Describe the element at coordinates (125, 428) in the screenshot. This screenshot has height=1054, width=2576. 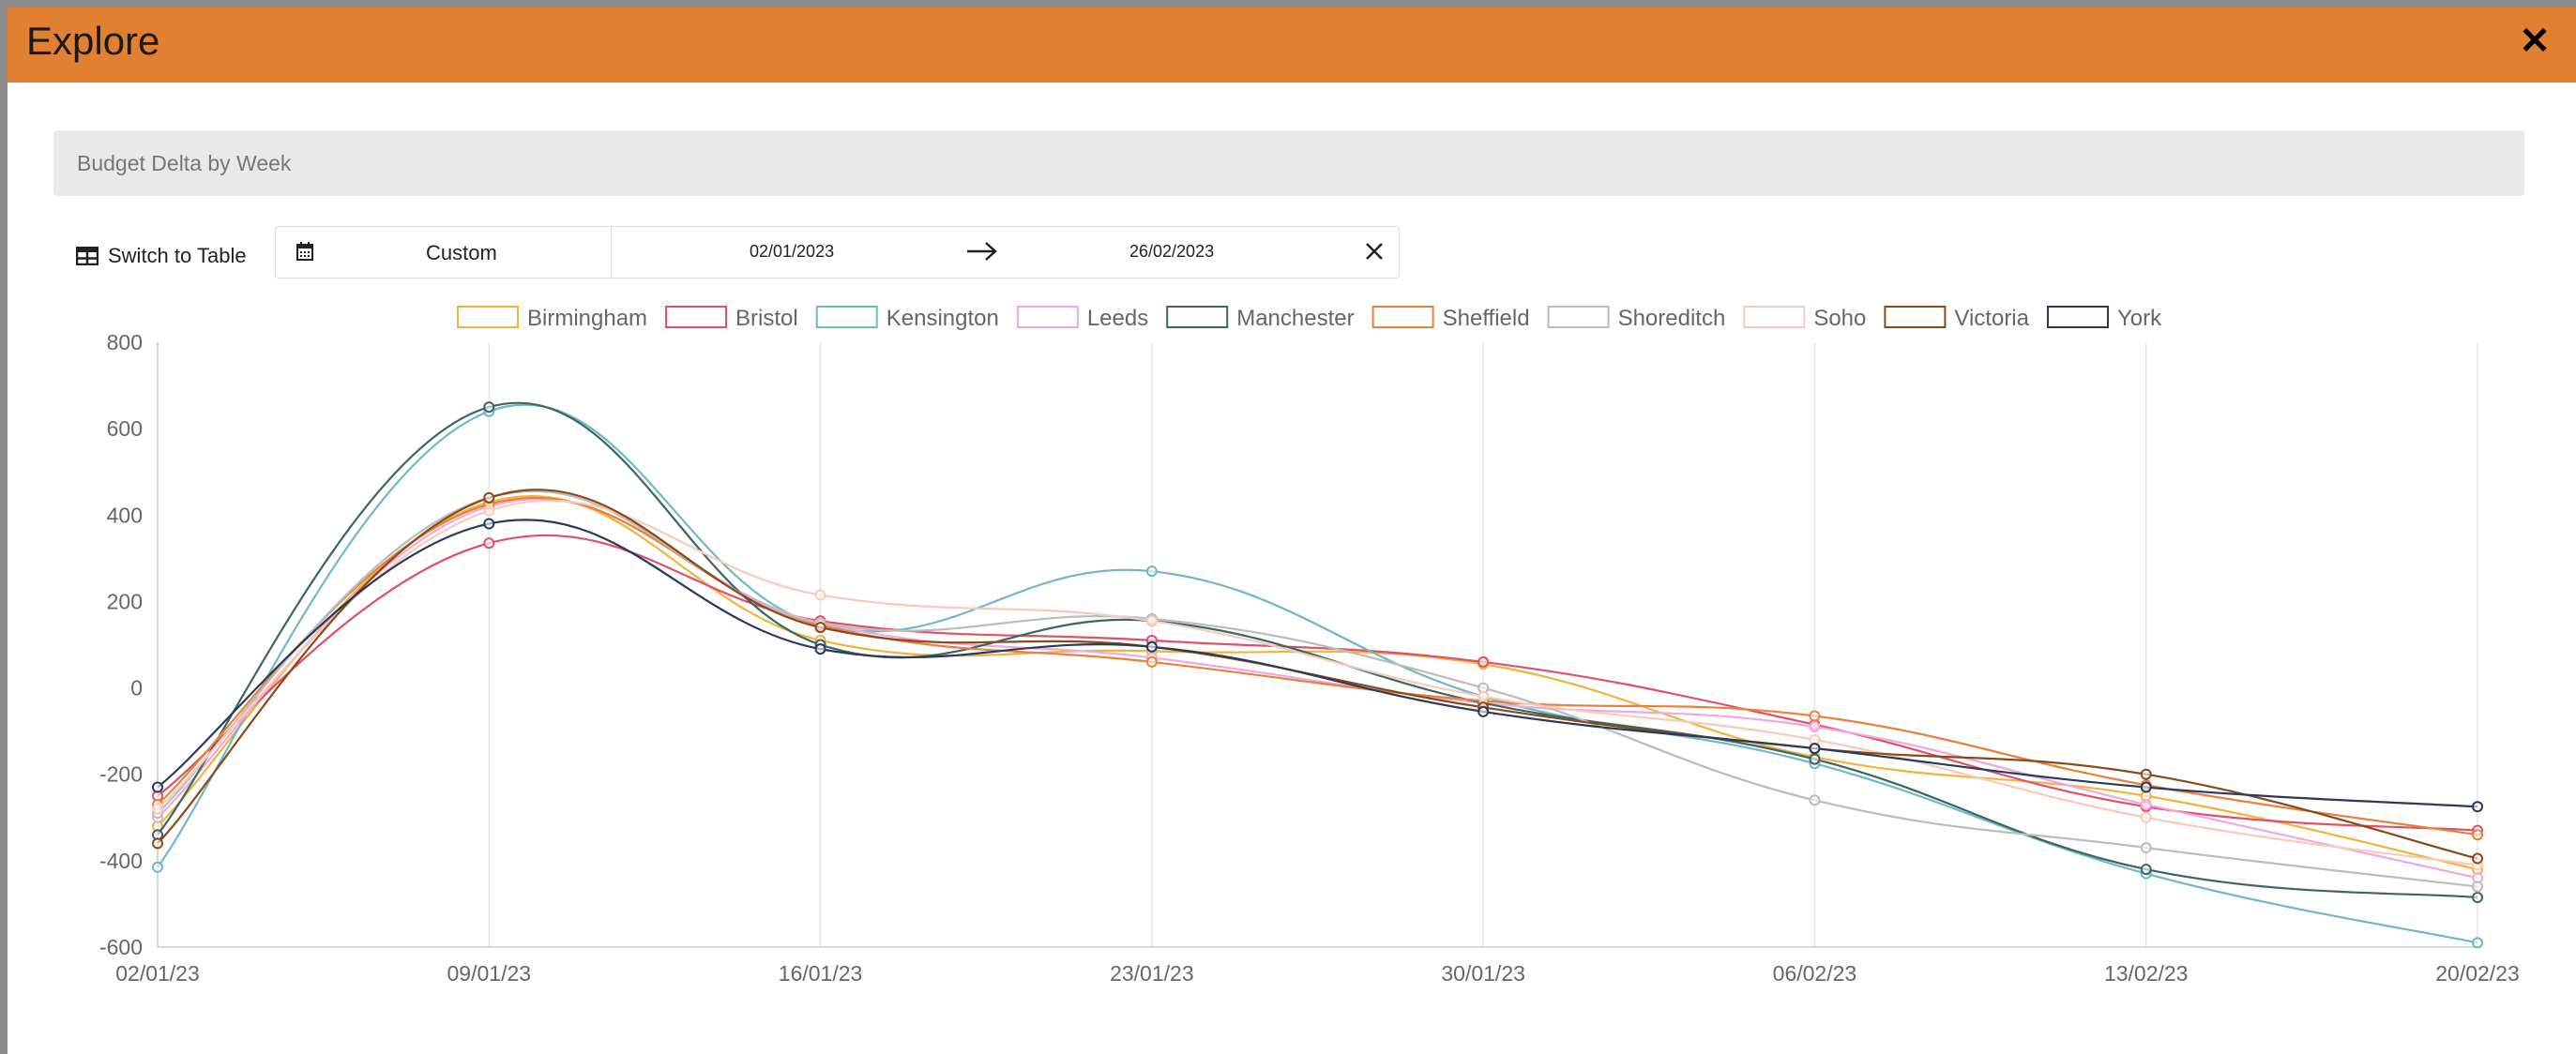
I see `y-tick-label: 600` at that location.